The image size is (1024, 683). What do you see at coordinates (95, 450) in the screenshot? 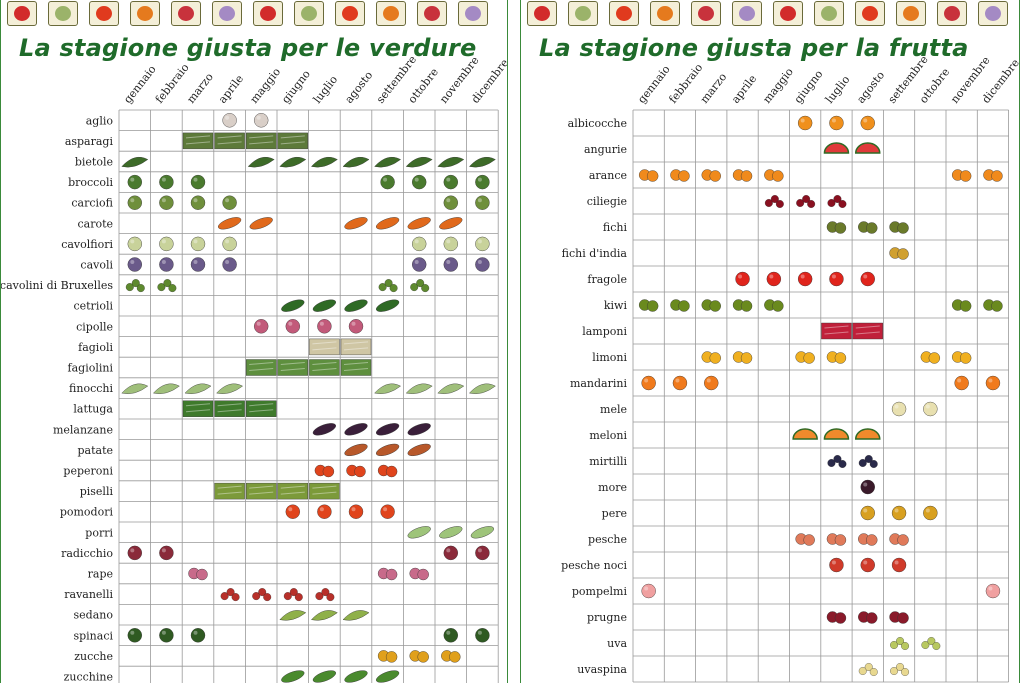
I see `produce-row-label: patate` at bounding box center [95, 450].